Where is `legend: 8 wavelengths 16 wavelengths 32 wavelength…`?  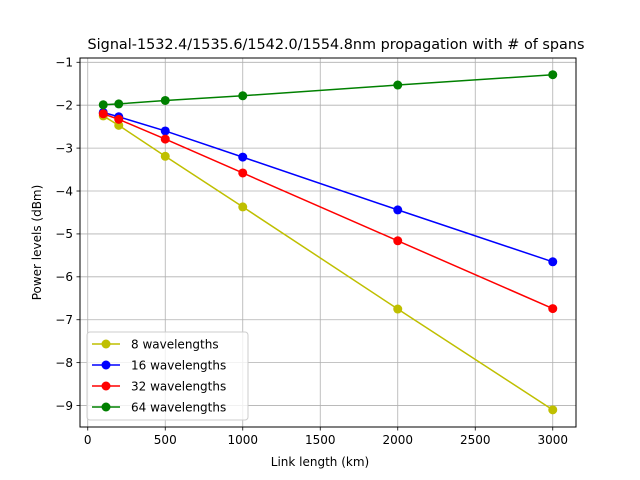
legend: 8 wavelengths 16 wavelengths 32 wavelength… is located at coordinates (167, 376).